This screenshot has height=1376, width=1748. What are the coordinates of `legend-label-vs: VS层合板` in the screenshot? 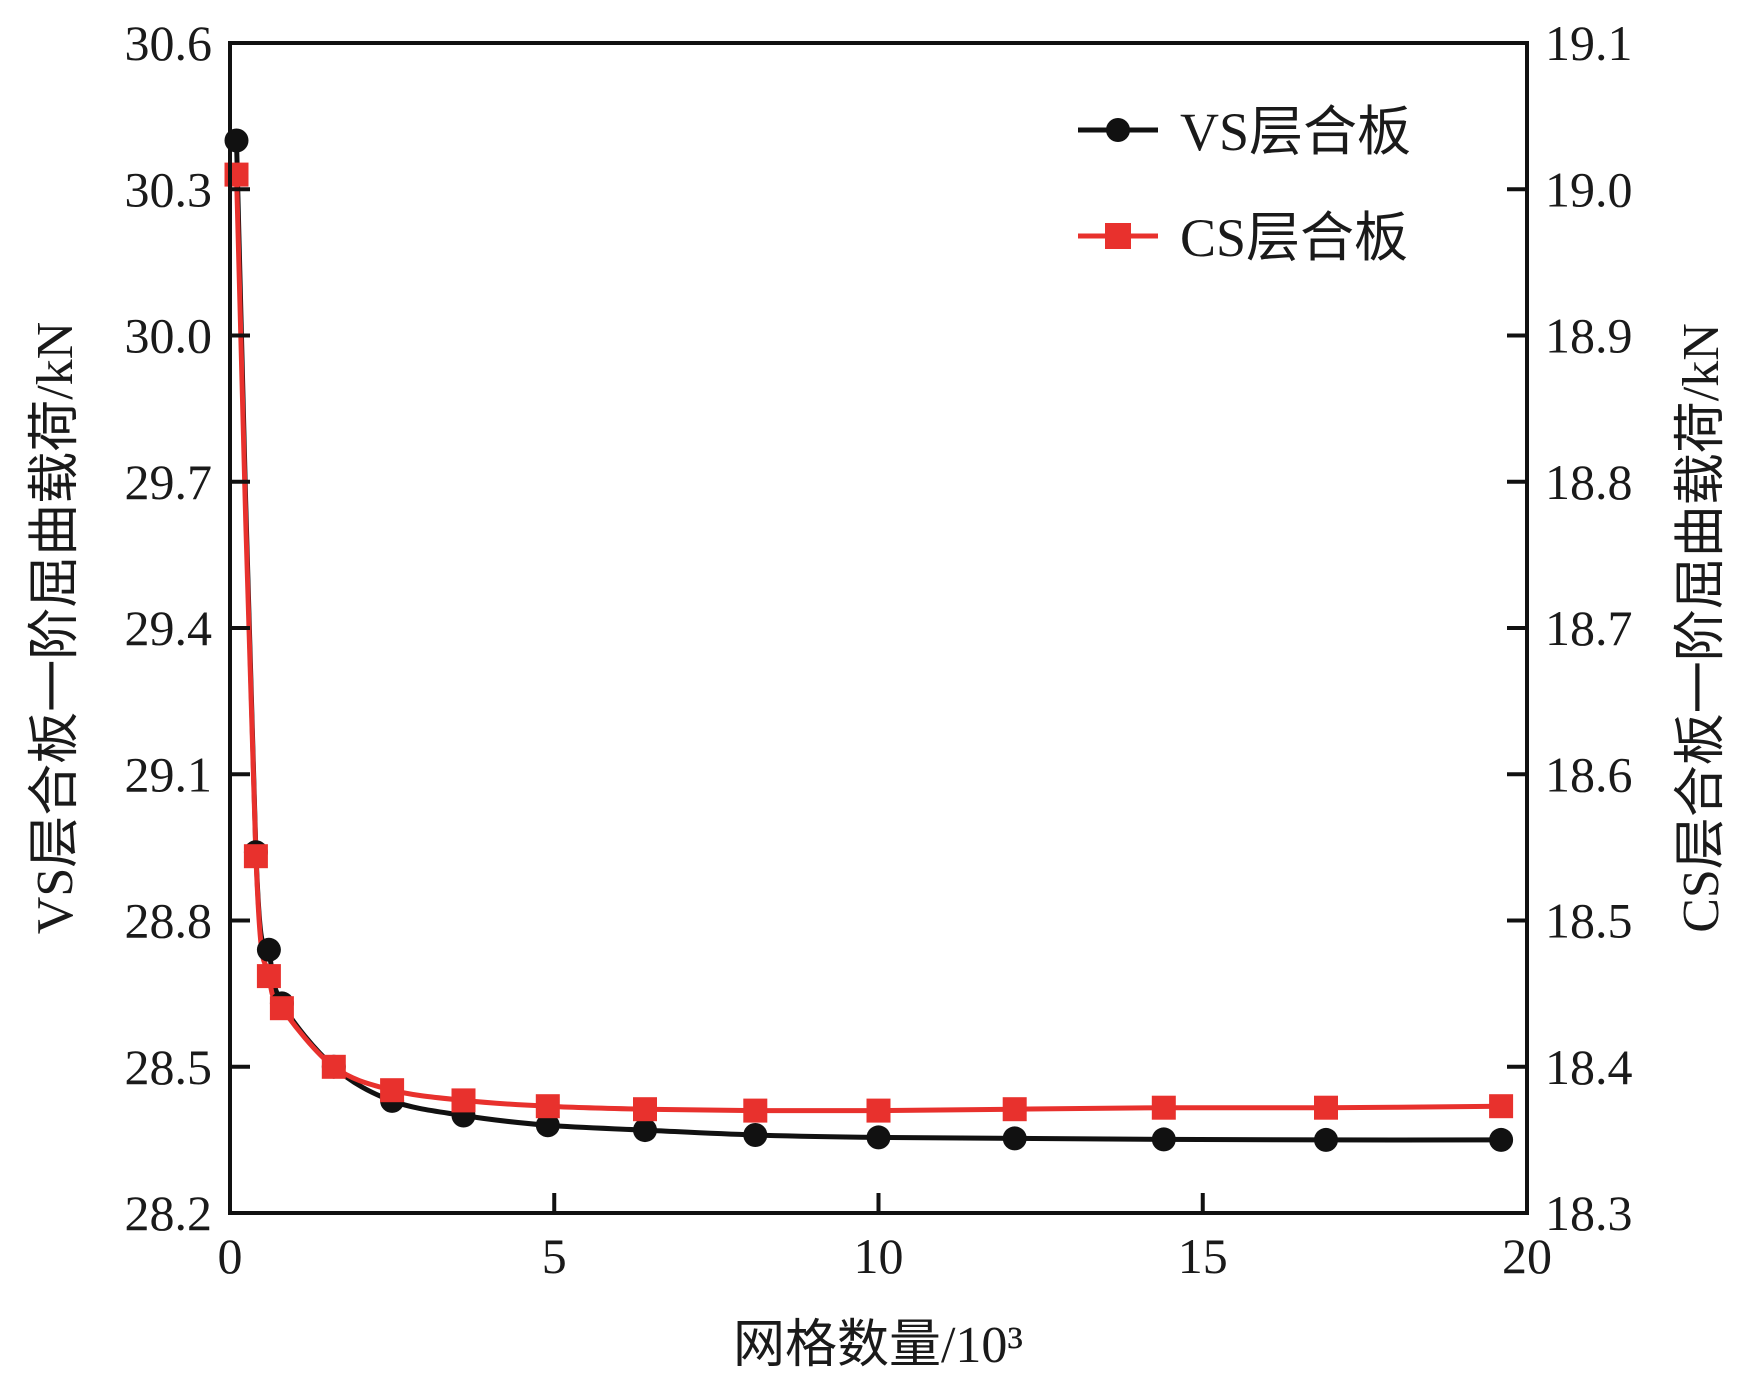 It's located at (1295, 132).